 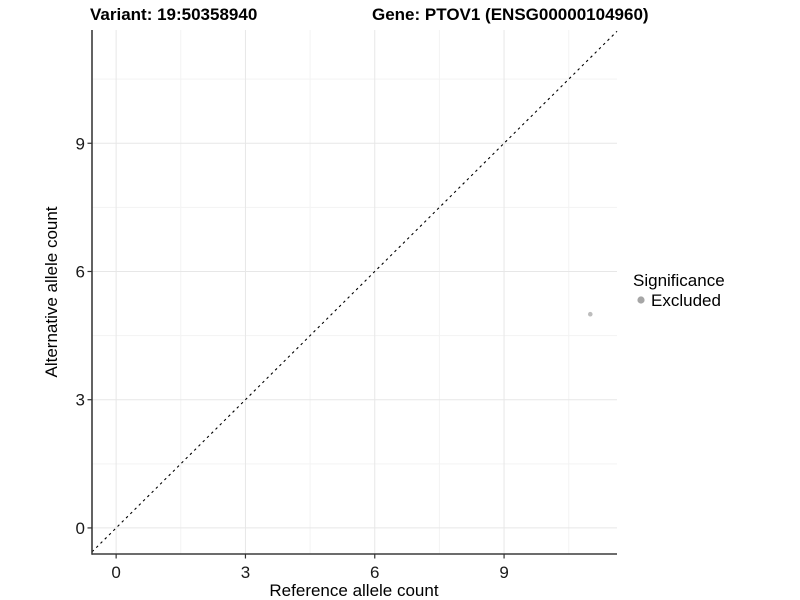 I want to click on x-tick-label: 9, so click(x=503, y=572).